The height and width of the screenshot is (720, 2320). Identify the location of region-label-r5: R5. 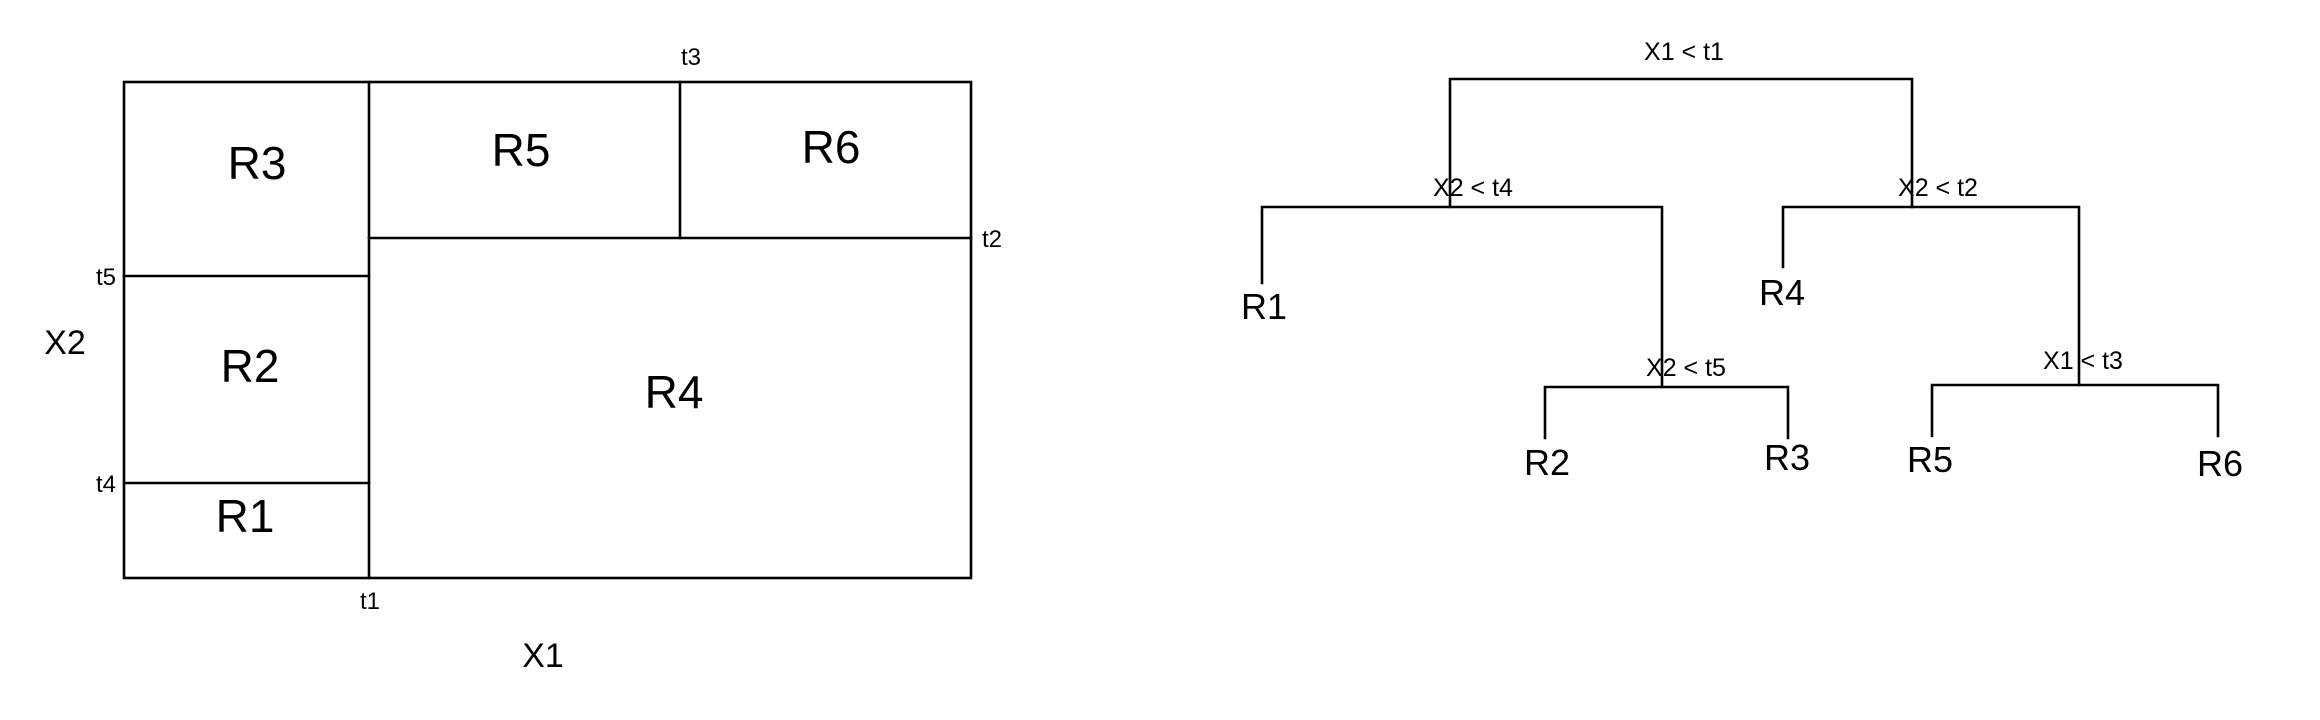
(521, 150).